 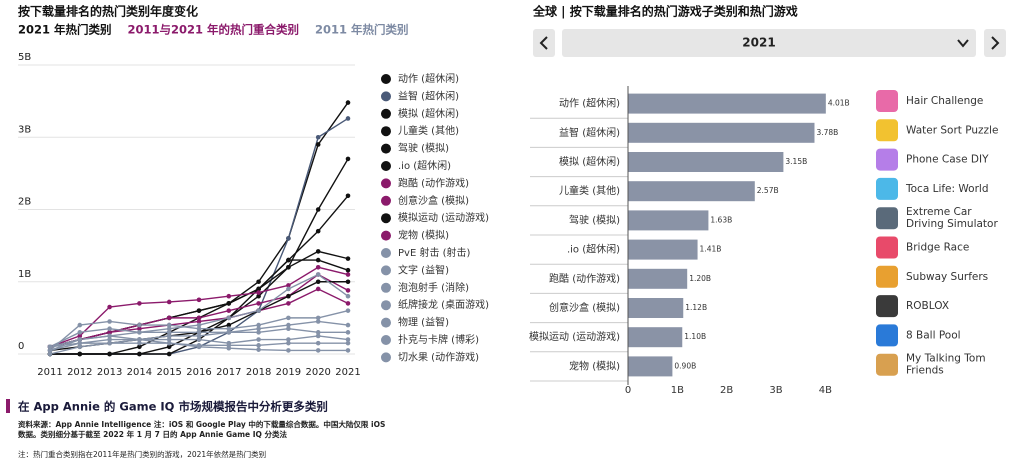 I want to click on x-tick-label: 2019, so click(x=288, y=372).